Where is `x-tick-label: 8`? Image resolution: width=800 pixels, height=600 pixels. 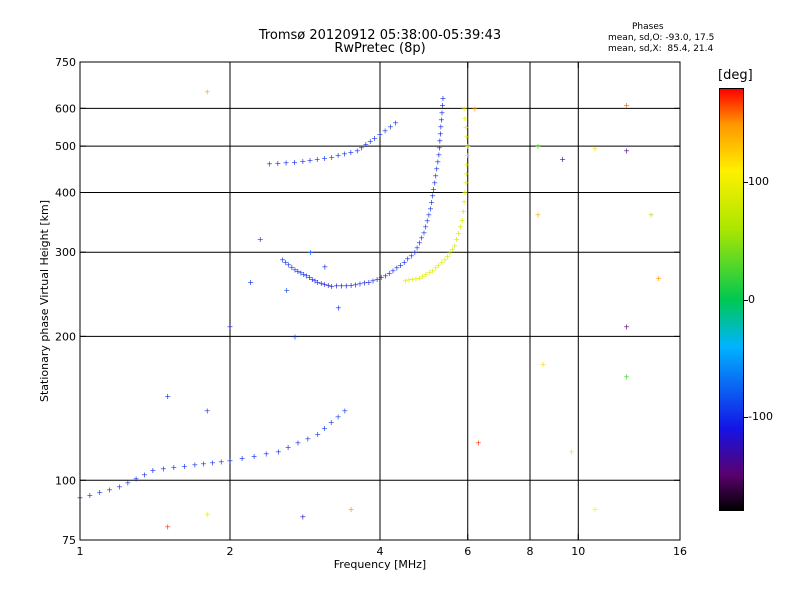 x-tick-label: 8 is located at coordinates (530, 551).